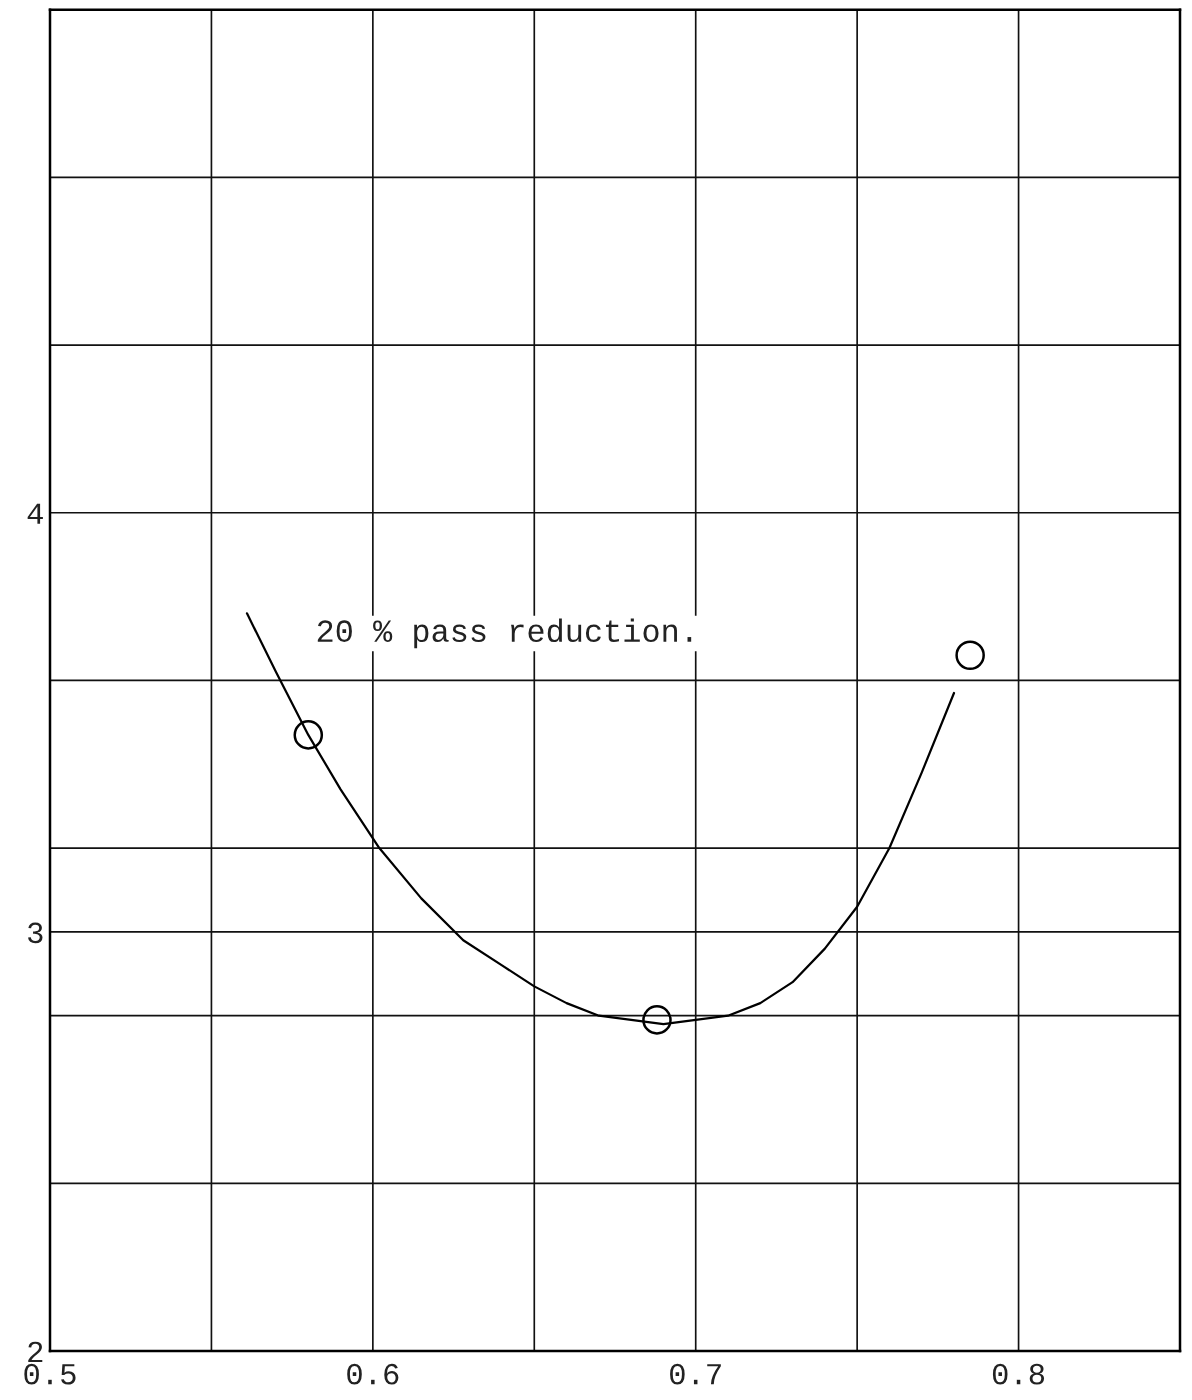 The height and width of the screenshot is (1400, 1192). What do you see at coordinates (504, 633) in the screenshot?
I see `annotation: 20 % pass reduction.` at bounding box center [504, 633].